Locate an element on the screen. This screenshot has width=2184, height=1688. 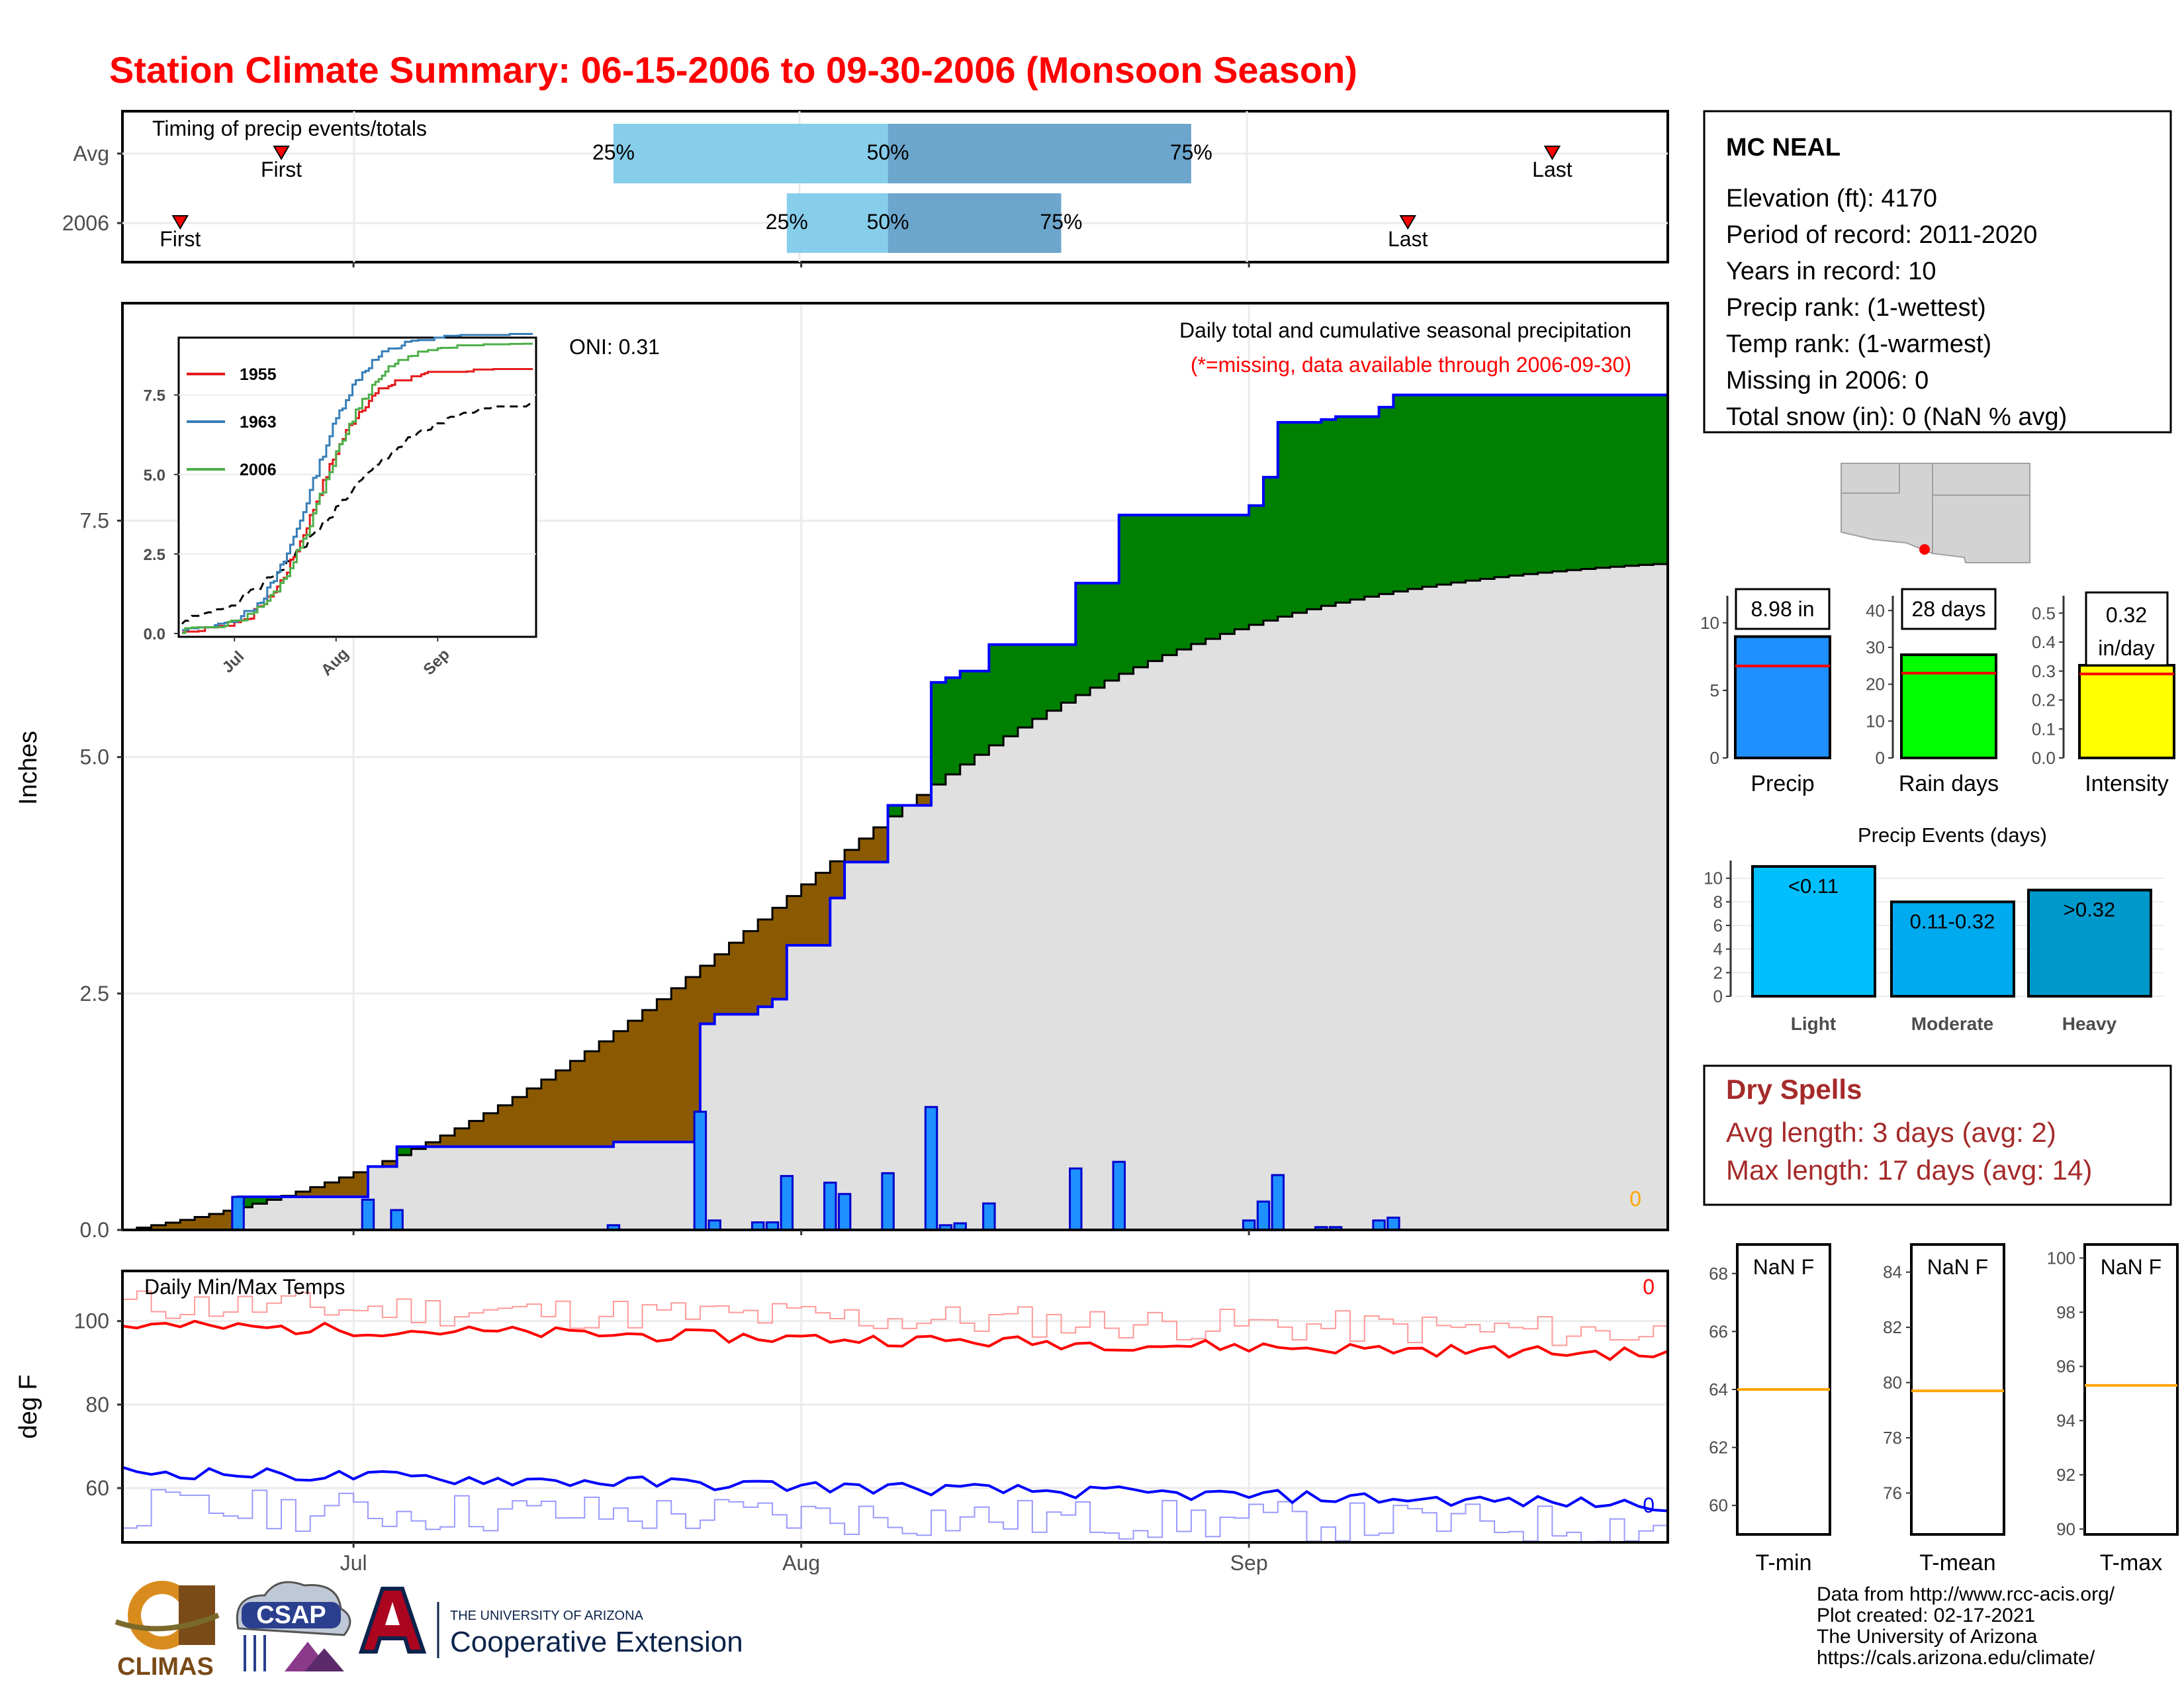
summary-value-box is located at coordinates (1949, 609).